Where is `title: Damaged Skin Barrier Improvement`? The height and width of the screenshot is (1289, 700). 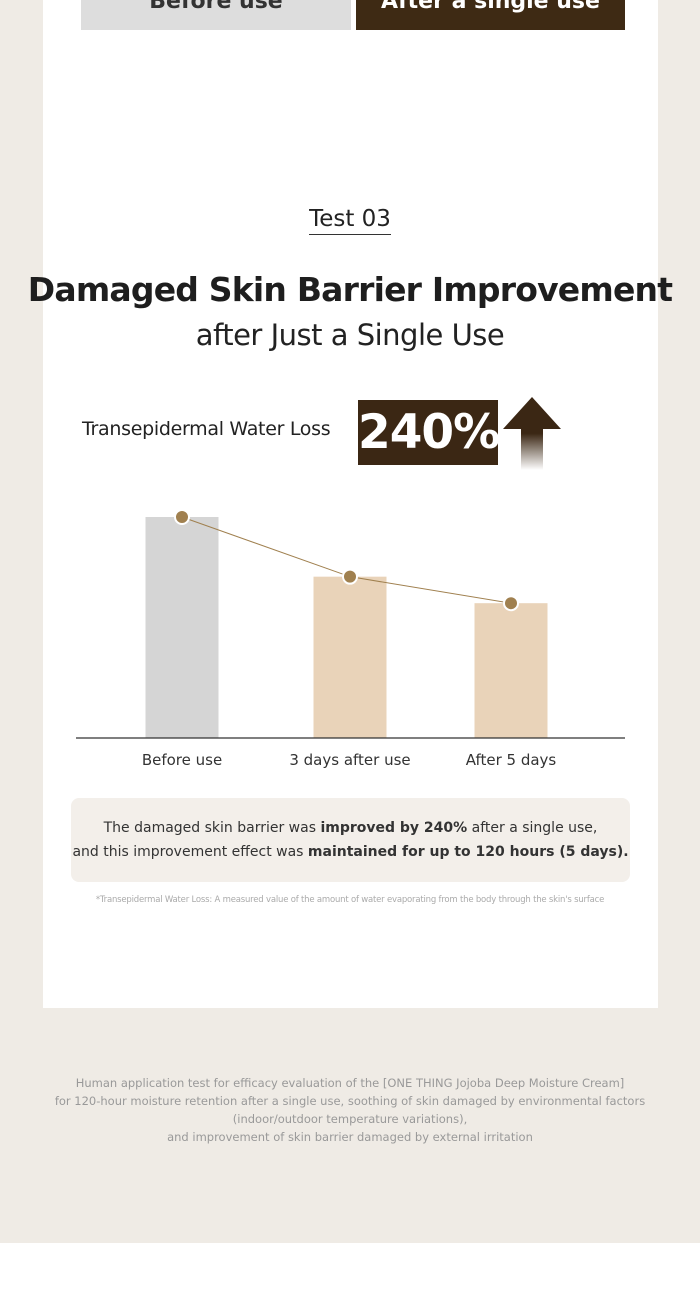
title: Damaged Skin Barrier Improvement is located at coordinates (350, 289).